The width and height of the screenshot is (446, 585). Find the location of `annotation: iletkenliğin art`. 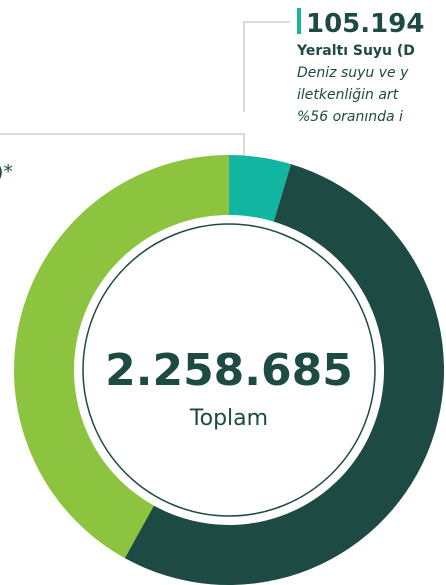

annotation: iletkenliğin art is located at coordinates (348, 95).